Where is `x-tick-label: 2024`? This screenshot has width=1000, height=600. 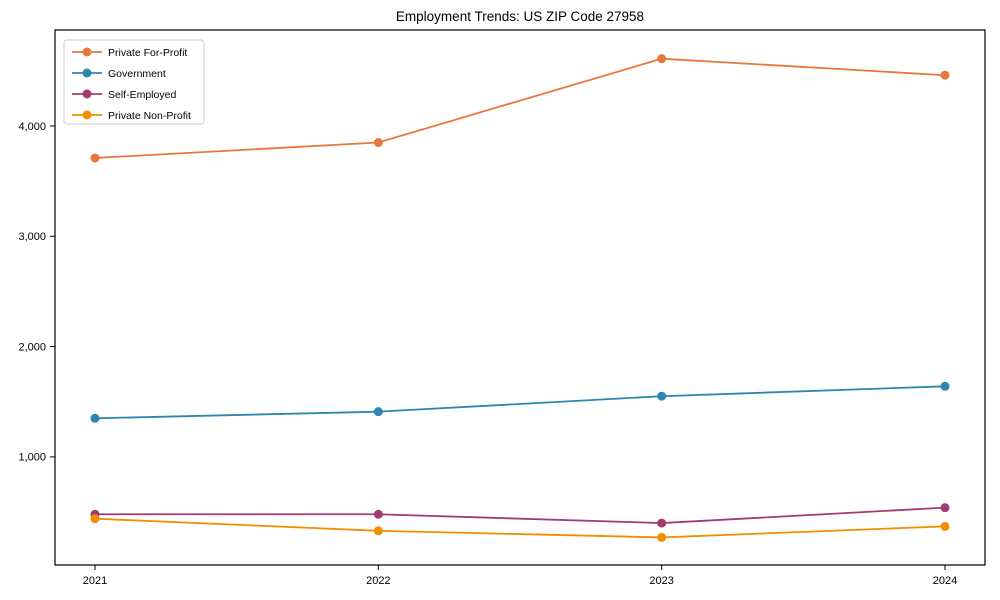 x-tick-label: 2024 is located at coordinates (945, 581).